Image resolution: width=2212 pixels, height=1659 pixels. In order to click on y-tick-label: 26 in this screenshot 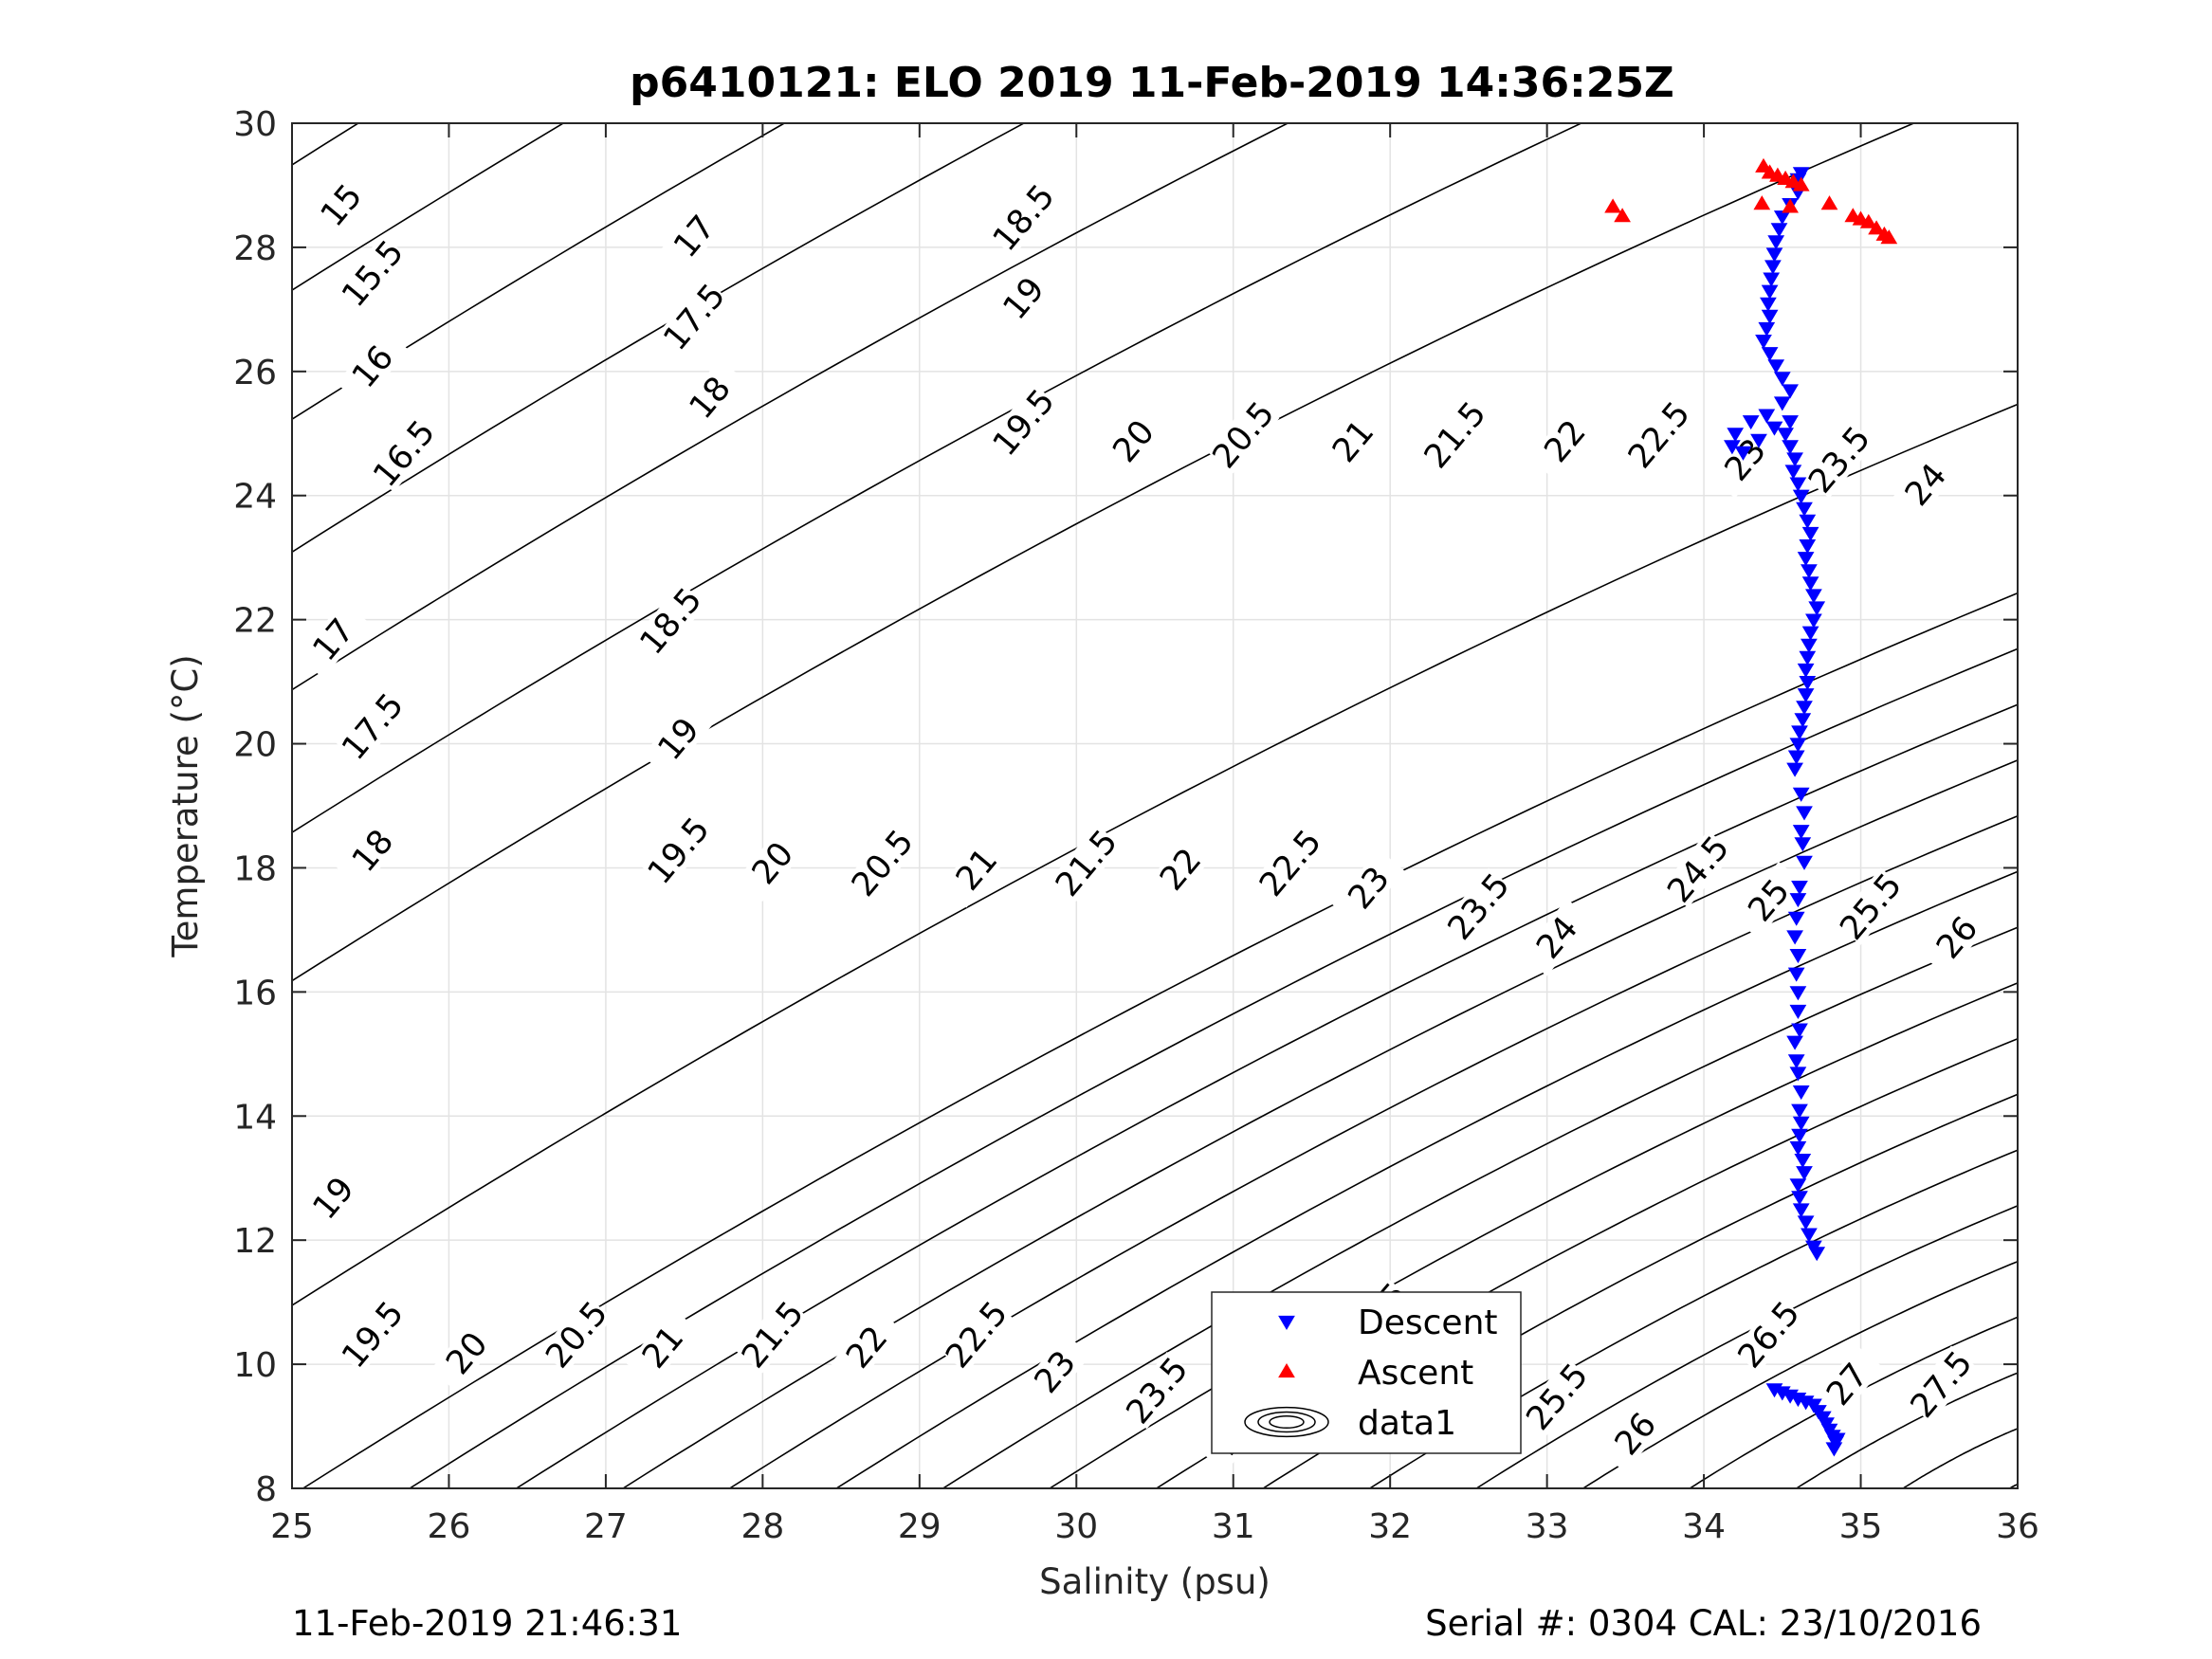, I will do `click(255, 373)`.